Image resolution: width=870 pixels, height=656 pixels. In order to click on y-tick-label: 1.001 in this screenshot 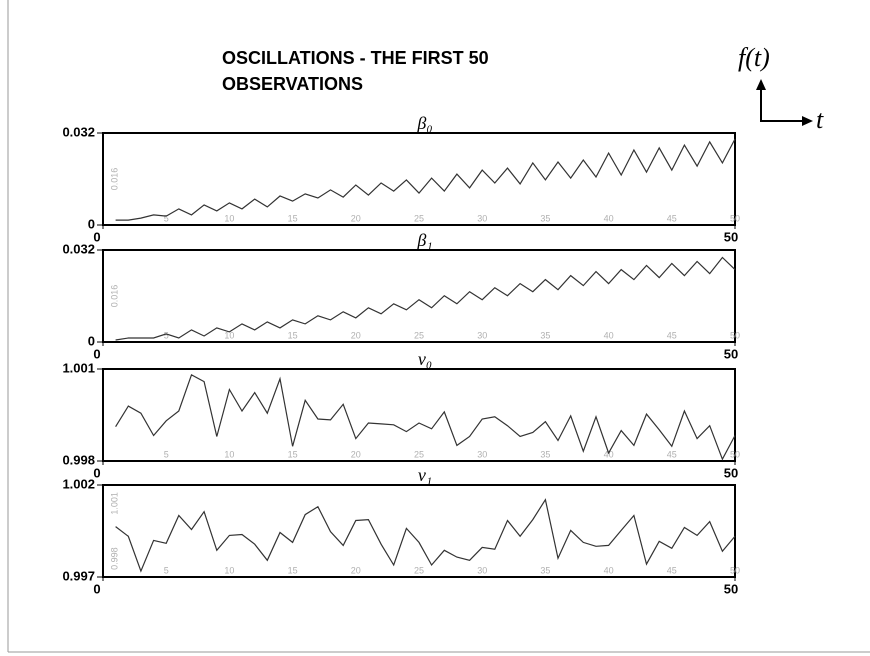, I will do `click(78, 367)`.